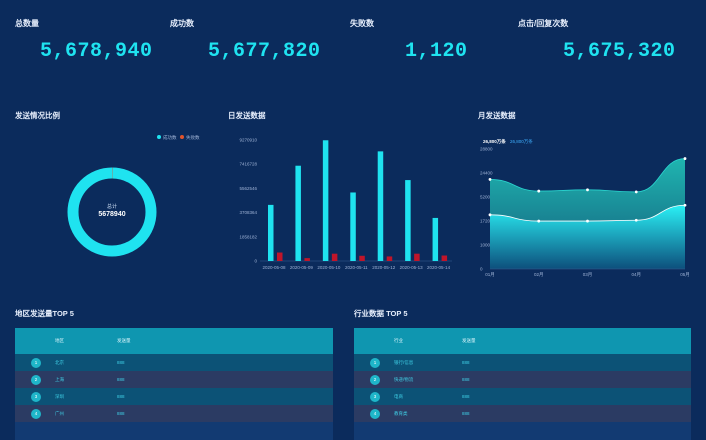 The height and width of the screenshot is (440, 706). What do you see at coordinates (248, 236) in the screenshot?
I see `bar-y-tick: 1858182` at bounding box center [248, 236].